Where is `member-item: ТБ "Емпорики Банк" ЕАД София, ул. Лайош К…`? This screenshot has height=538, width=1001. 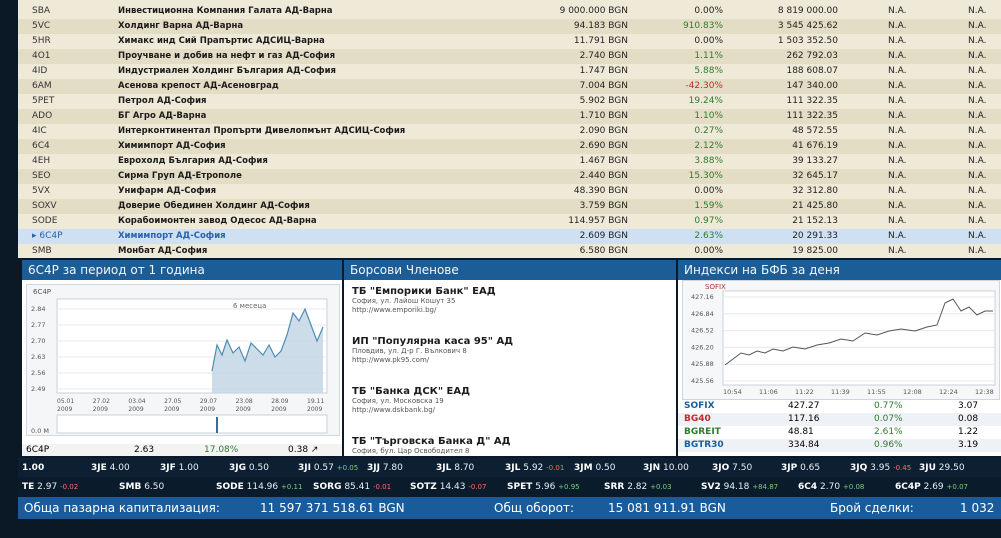 member-item: ТБ "Емпорики Банк" ЕАД София, ул. Лайош К… is located at coordinates (512, 300).